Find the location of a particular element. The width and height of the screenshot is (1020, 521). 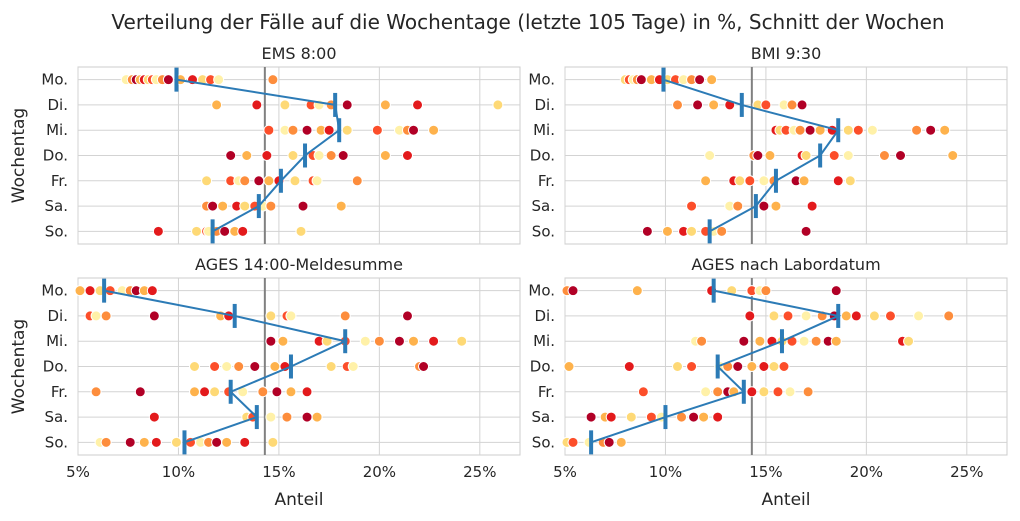

y-tick-label: So. is located at coordinates (543, 231).